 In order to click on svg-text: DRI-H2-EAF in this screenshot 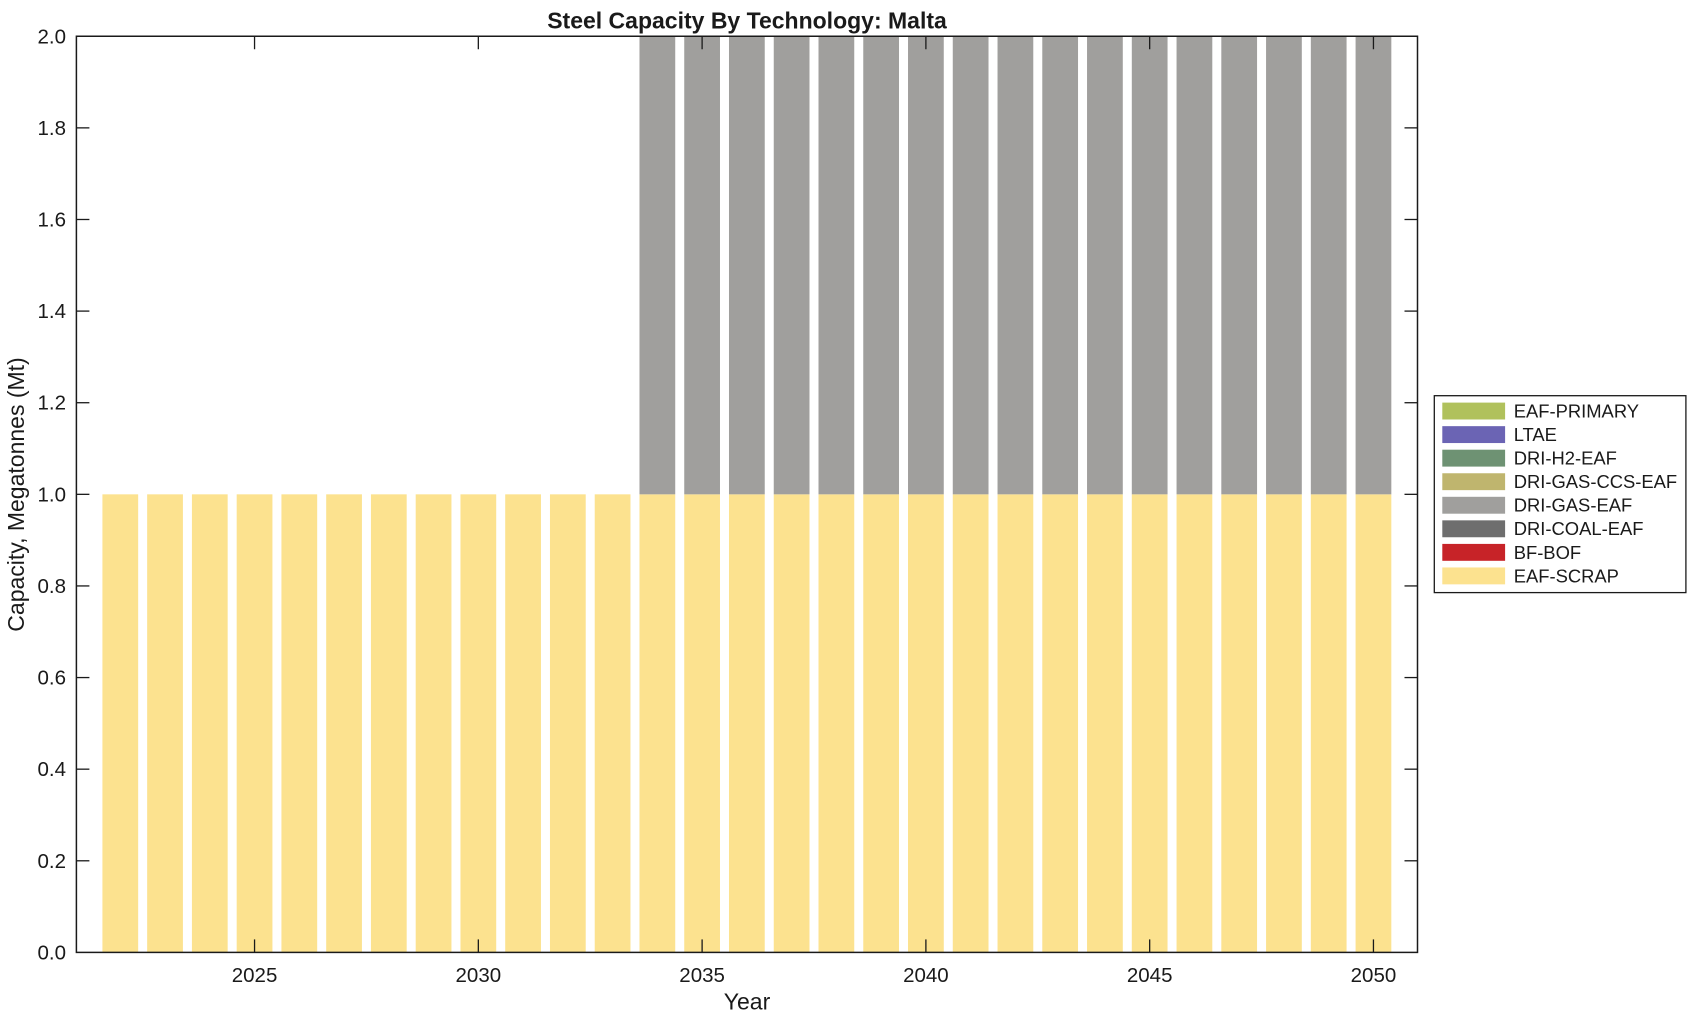, I will do `click(1565, 458)`.